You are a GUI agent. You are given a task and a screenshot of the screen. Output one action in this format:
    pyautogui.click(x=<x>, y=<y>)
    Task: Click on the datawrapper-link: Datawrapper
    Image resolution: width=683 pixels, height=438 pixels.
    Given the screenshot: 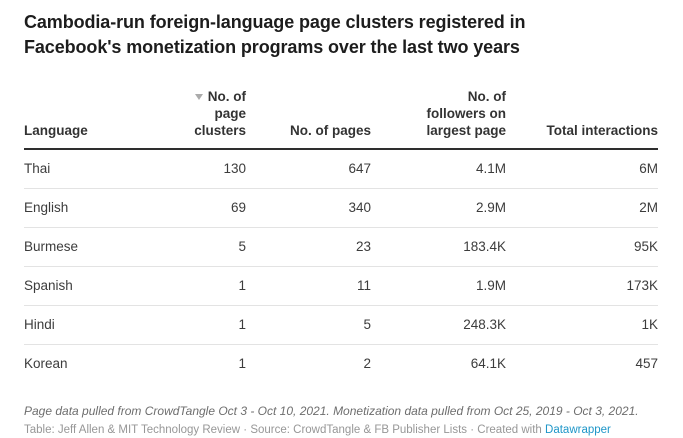 What is the action you would take?
    pyautogui.click(x=578, y=430)
    